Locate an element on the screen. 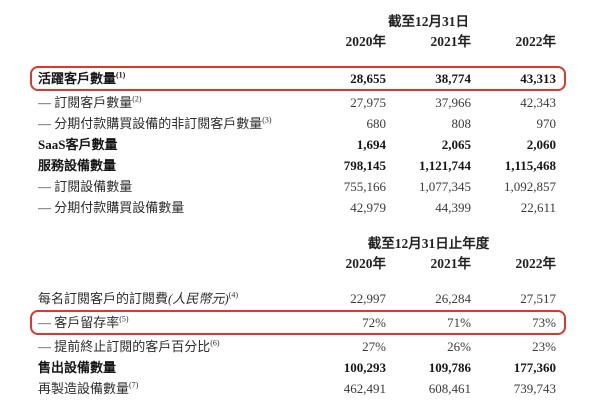 This screenshot has width=600, height=400. cell-value-2020: 798,145 is located at coordinates (364, 165).